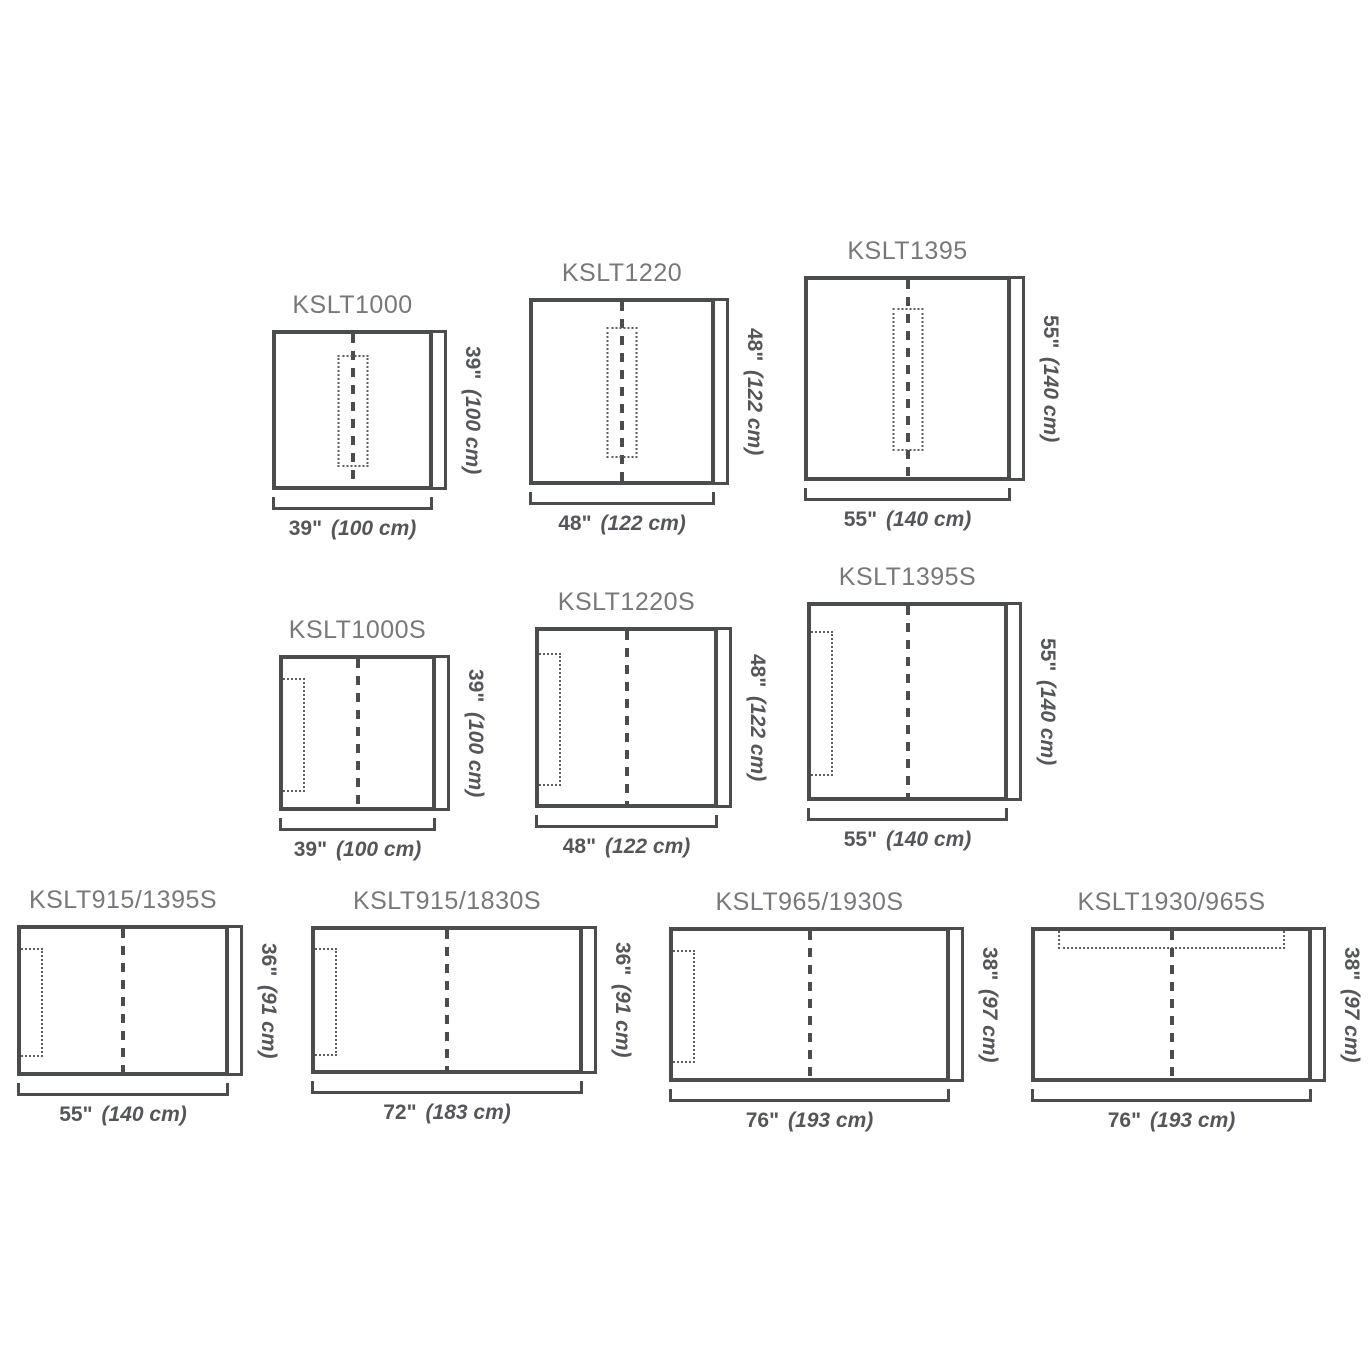  What do you see at coordinates (907, 577) in the screenshot?
I see `model-title: KSLT1395S` at bounding box center [907, 577].